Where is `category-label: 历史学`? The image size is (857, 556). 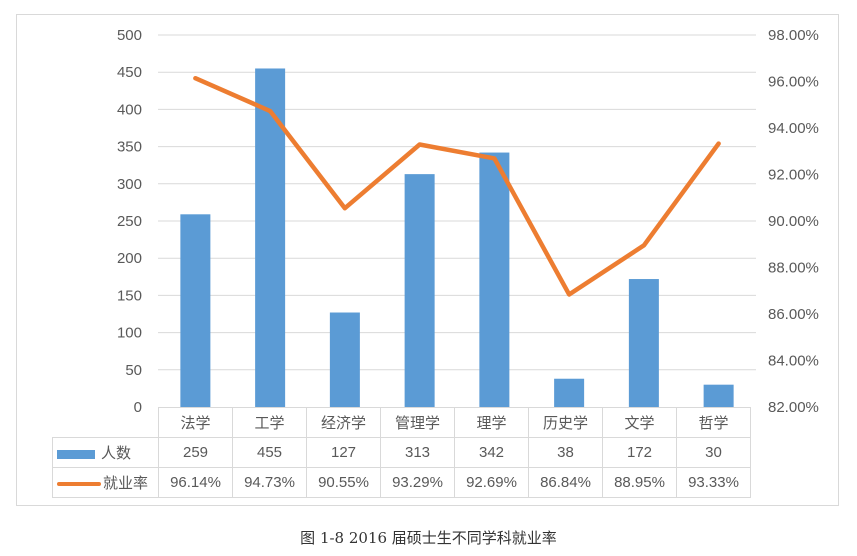 category-label: 历史学 is located at coordinates (565, 422).